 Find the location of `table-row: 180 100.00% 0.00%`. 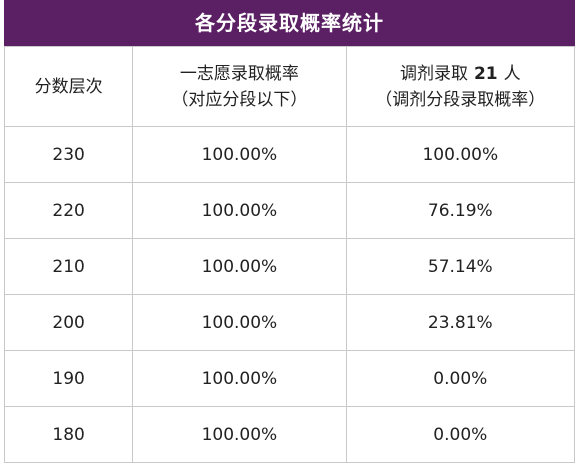

table-row: 180 100.00% 0.00% is located at coordinates (289, 434).